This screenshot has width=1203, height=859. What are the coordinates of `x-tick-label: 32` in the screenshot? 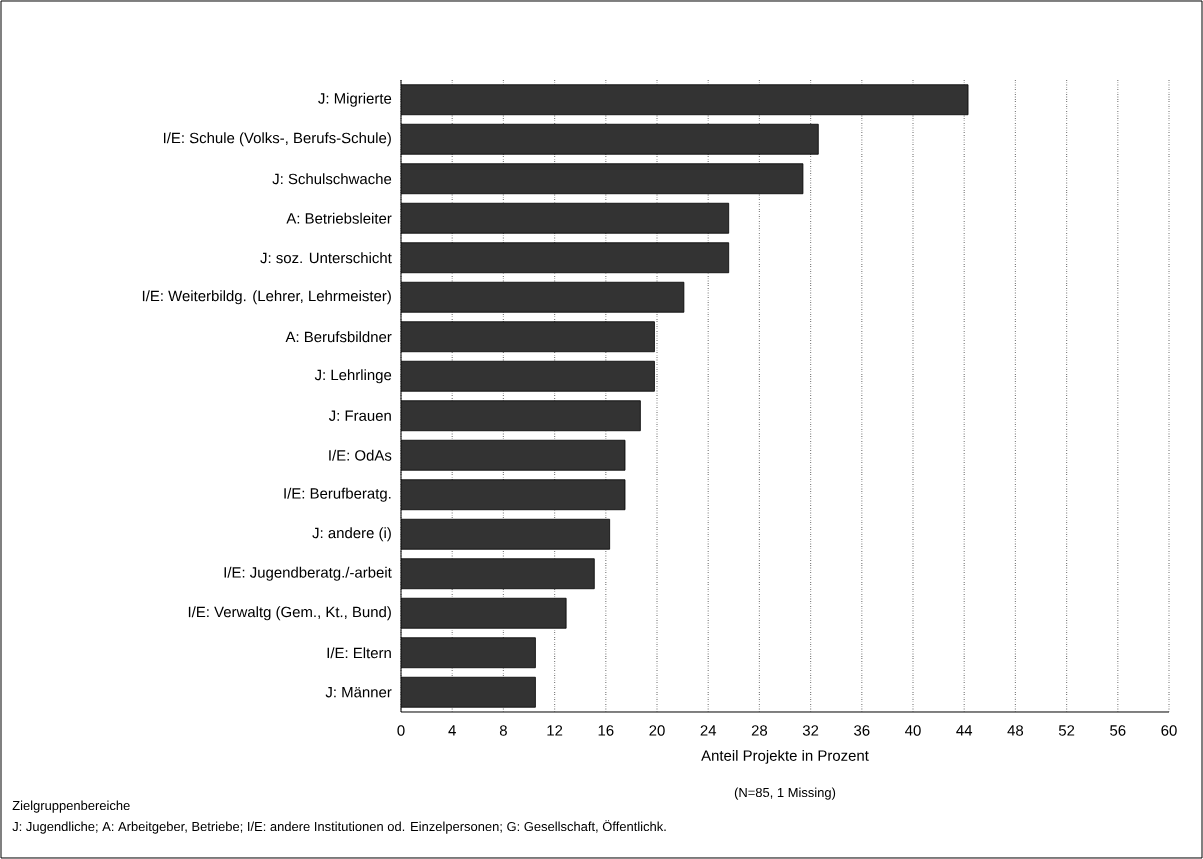 It's located at (810, 730).